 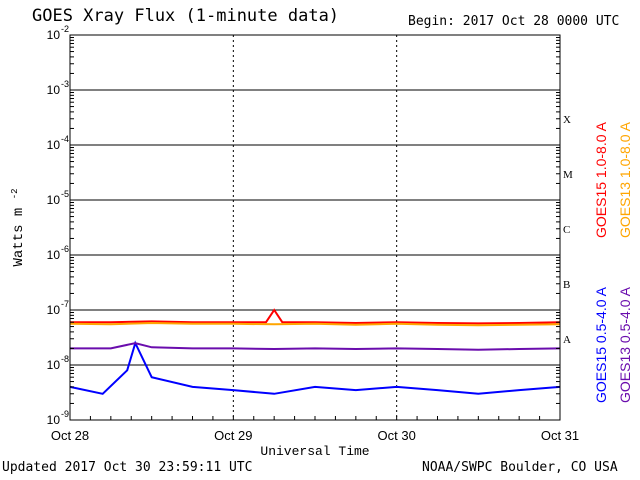 What do you see at coordinates (65, 84) in the screenshot?
I see `y-tick-exponent: -3` at bounding box center [65, 84].